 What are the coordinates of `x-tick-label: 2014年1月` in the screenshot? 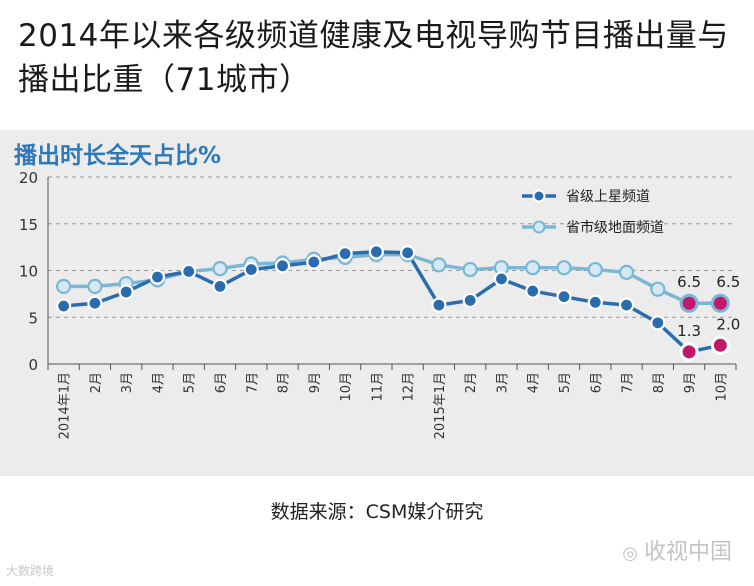 It's located at (65, 405).